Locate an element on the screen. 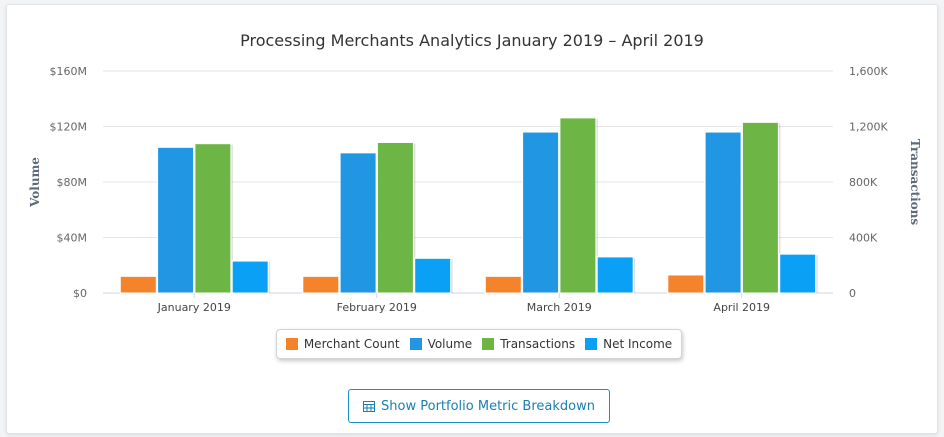 The image size is (944, 437). y-left-tick-label: $80M is located at coordinates (72, 182).